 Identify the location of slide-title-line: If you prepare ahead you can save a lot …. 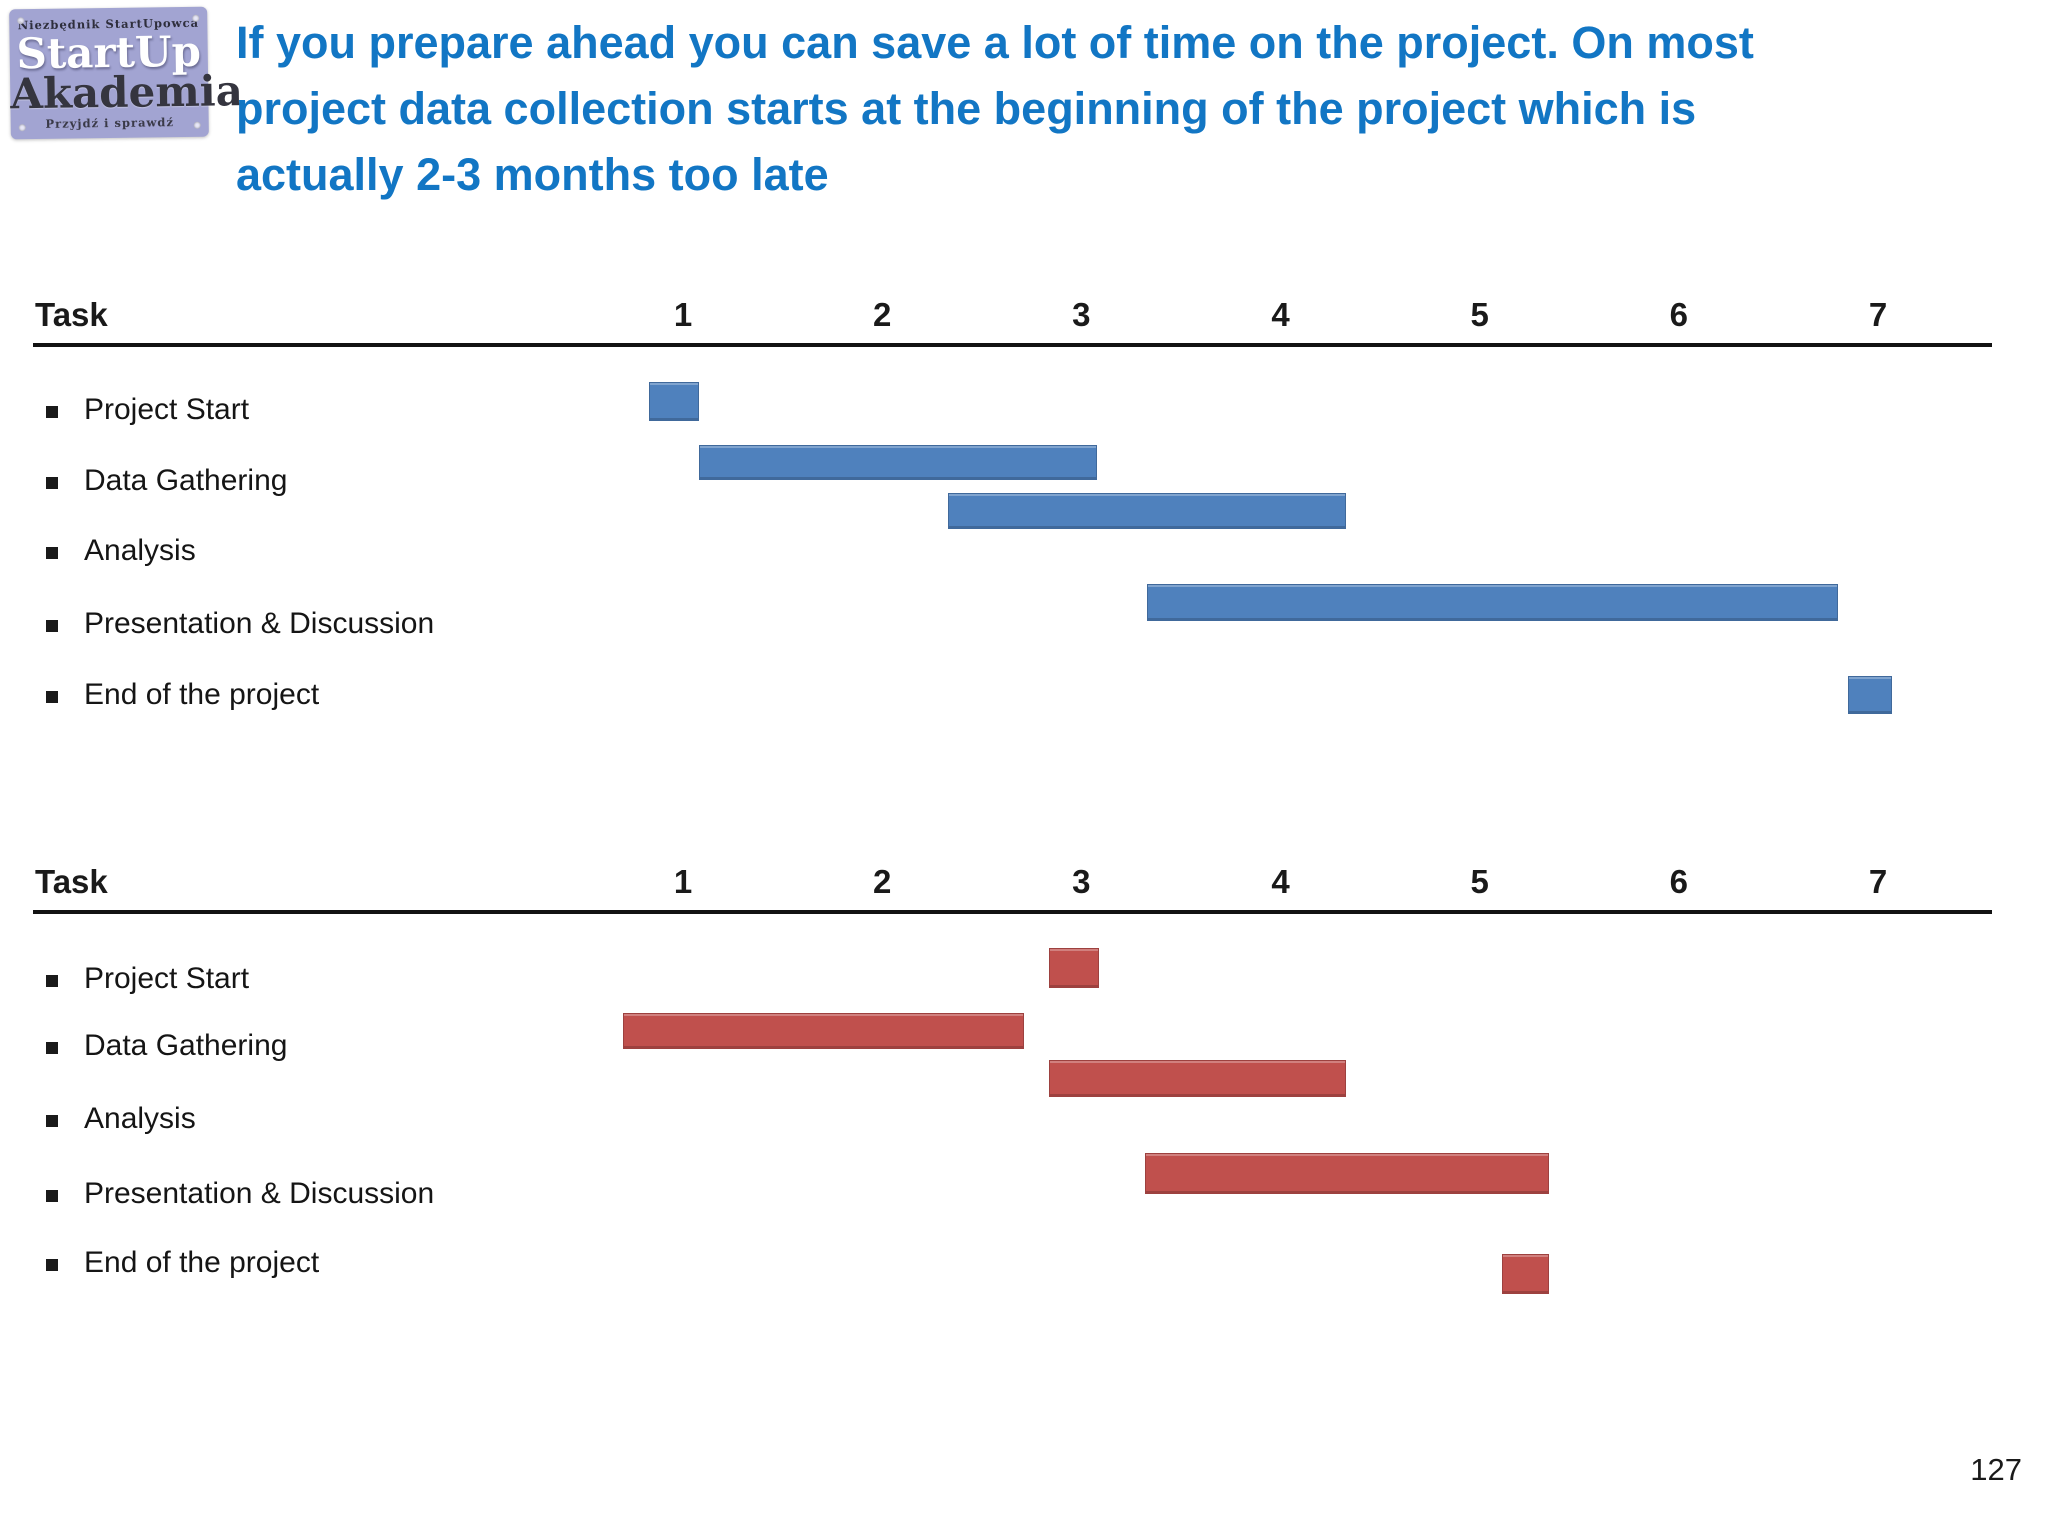
(995, 42).